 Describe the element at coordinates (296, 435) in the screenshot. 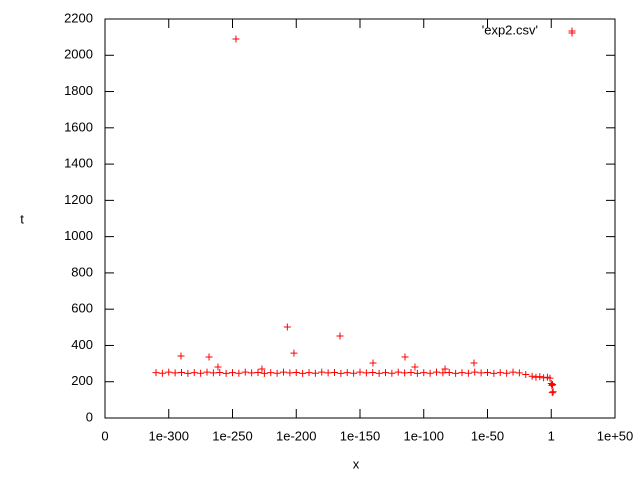

I see `x-tick-label: 1e-200` at that location.